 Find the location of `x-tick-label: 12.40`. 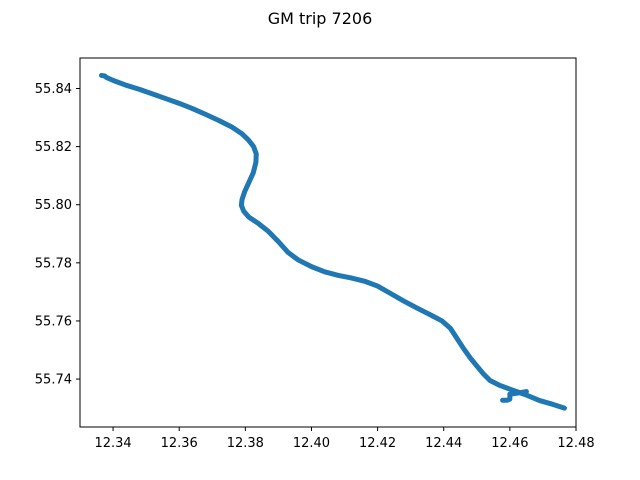

x-tick-label: 12.40 is located at coordinates (311, 443).